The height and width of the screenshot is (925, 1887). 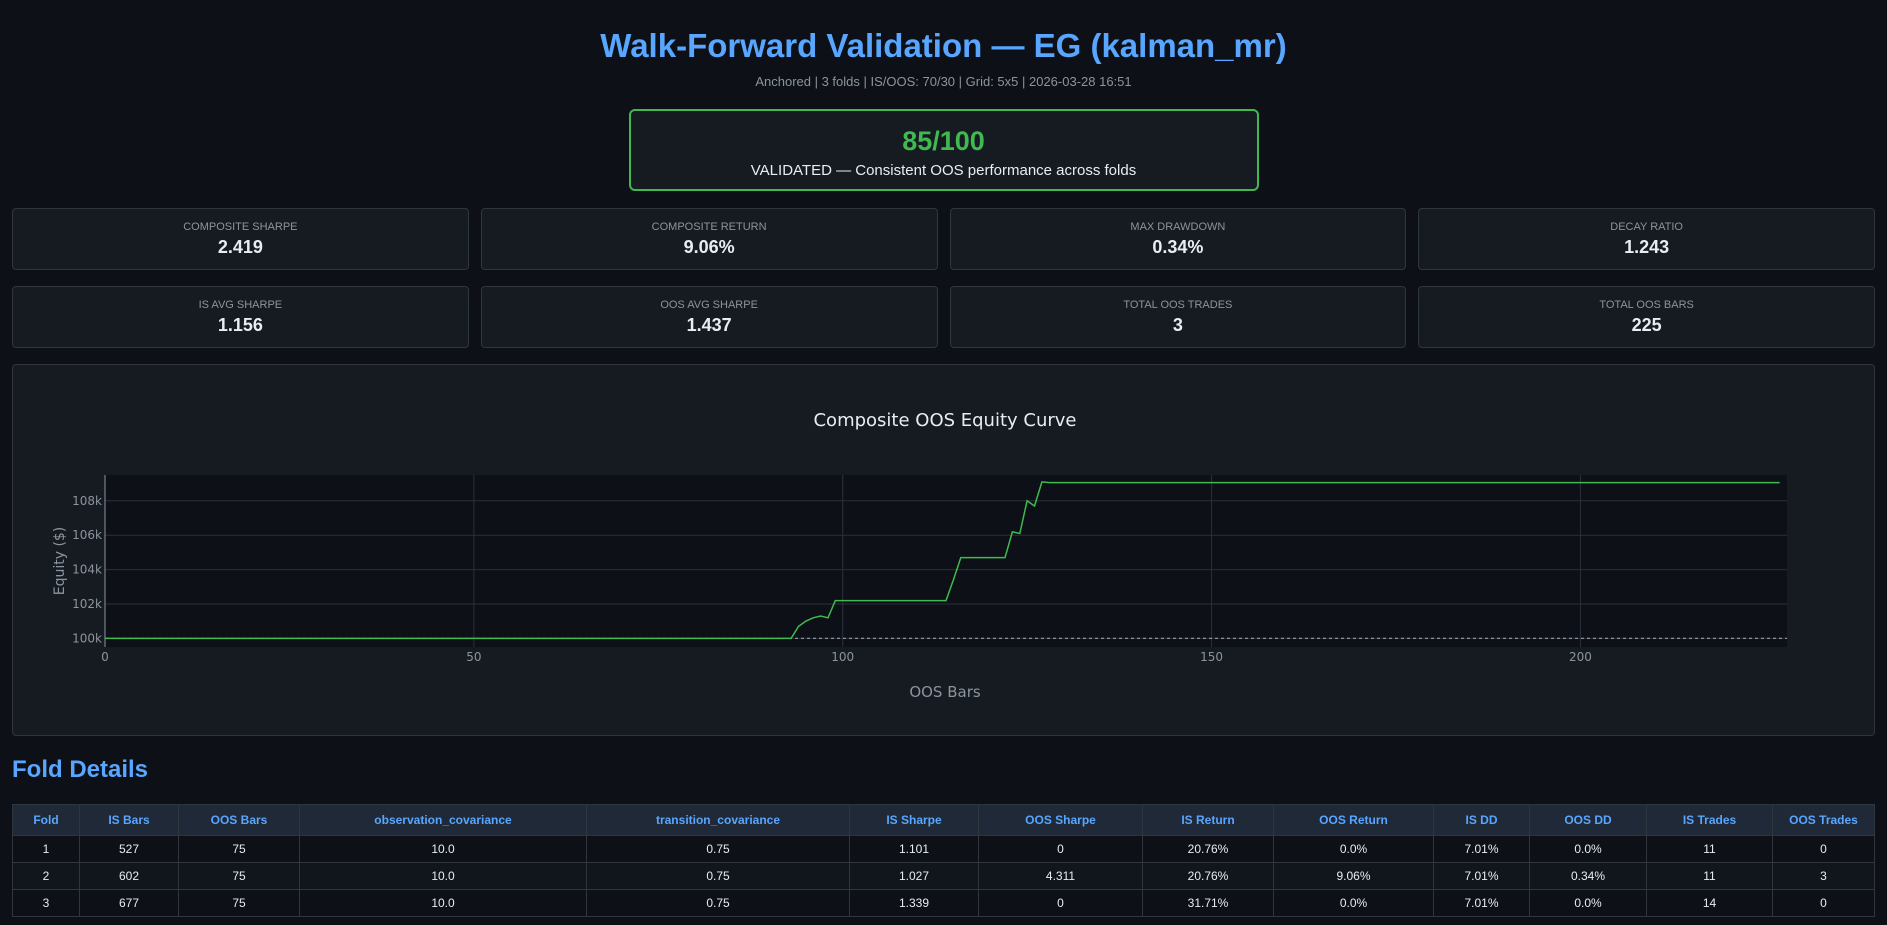 I want to click on metric-card-composite-sharpe: Composite Sharpe 2.419, so click(x=240, y=239).